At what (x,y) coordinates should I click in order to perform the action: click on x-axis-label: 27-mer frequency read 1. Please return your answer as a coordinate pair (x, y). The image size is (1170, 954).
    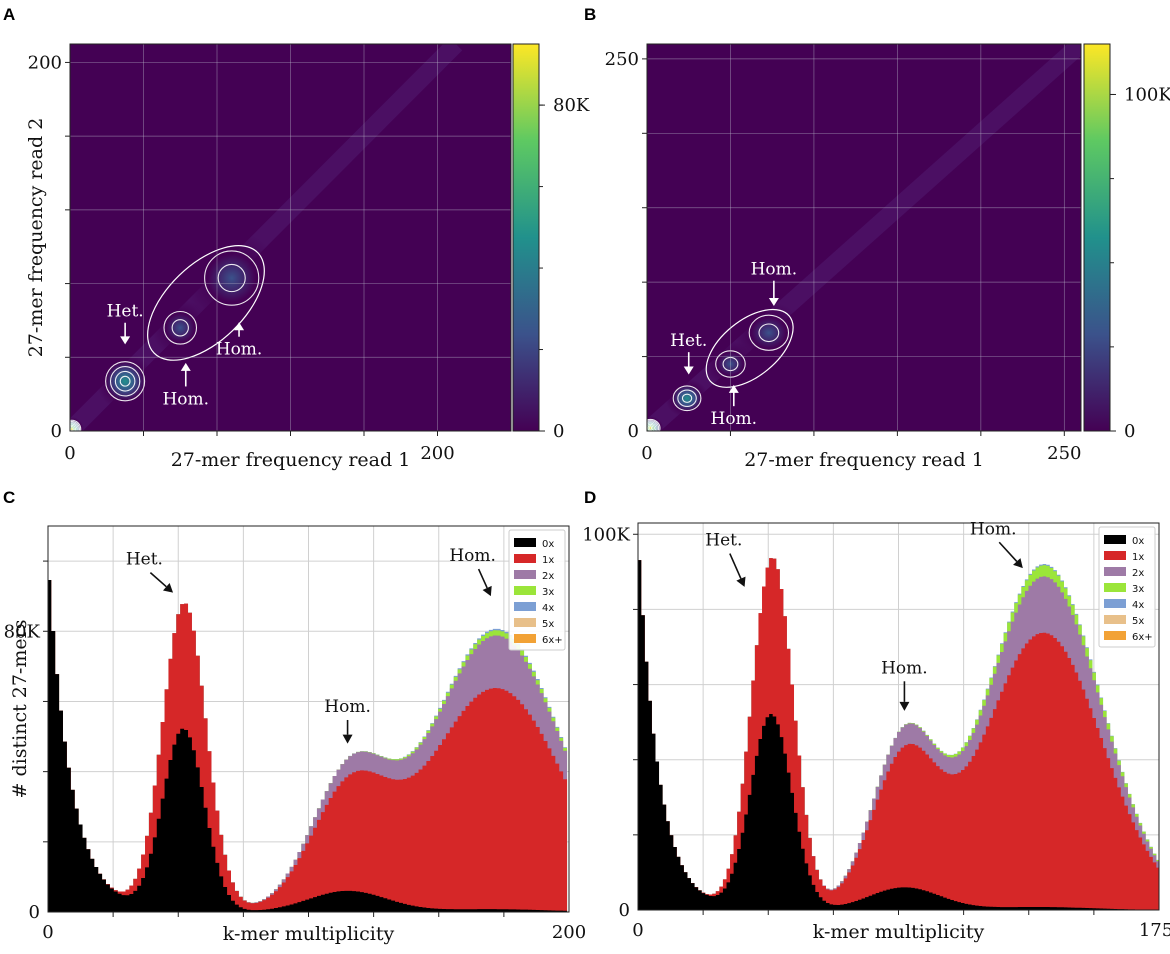
    Looking at the image, I should click on (291, 460).